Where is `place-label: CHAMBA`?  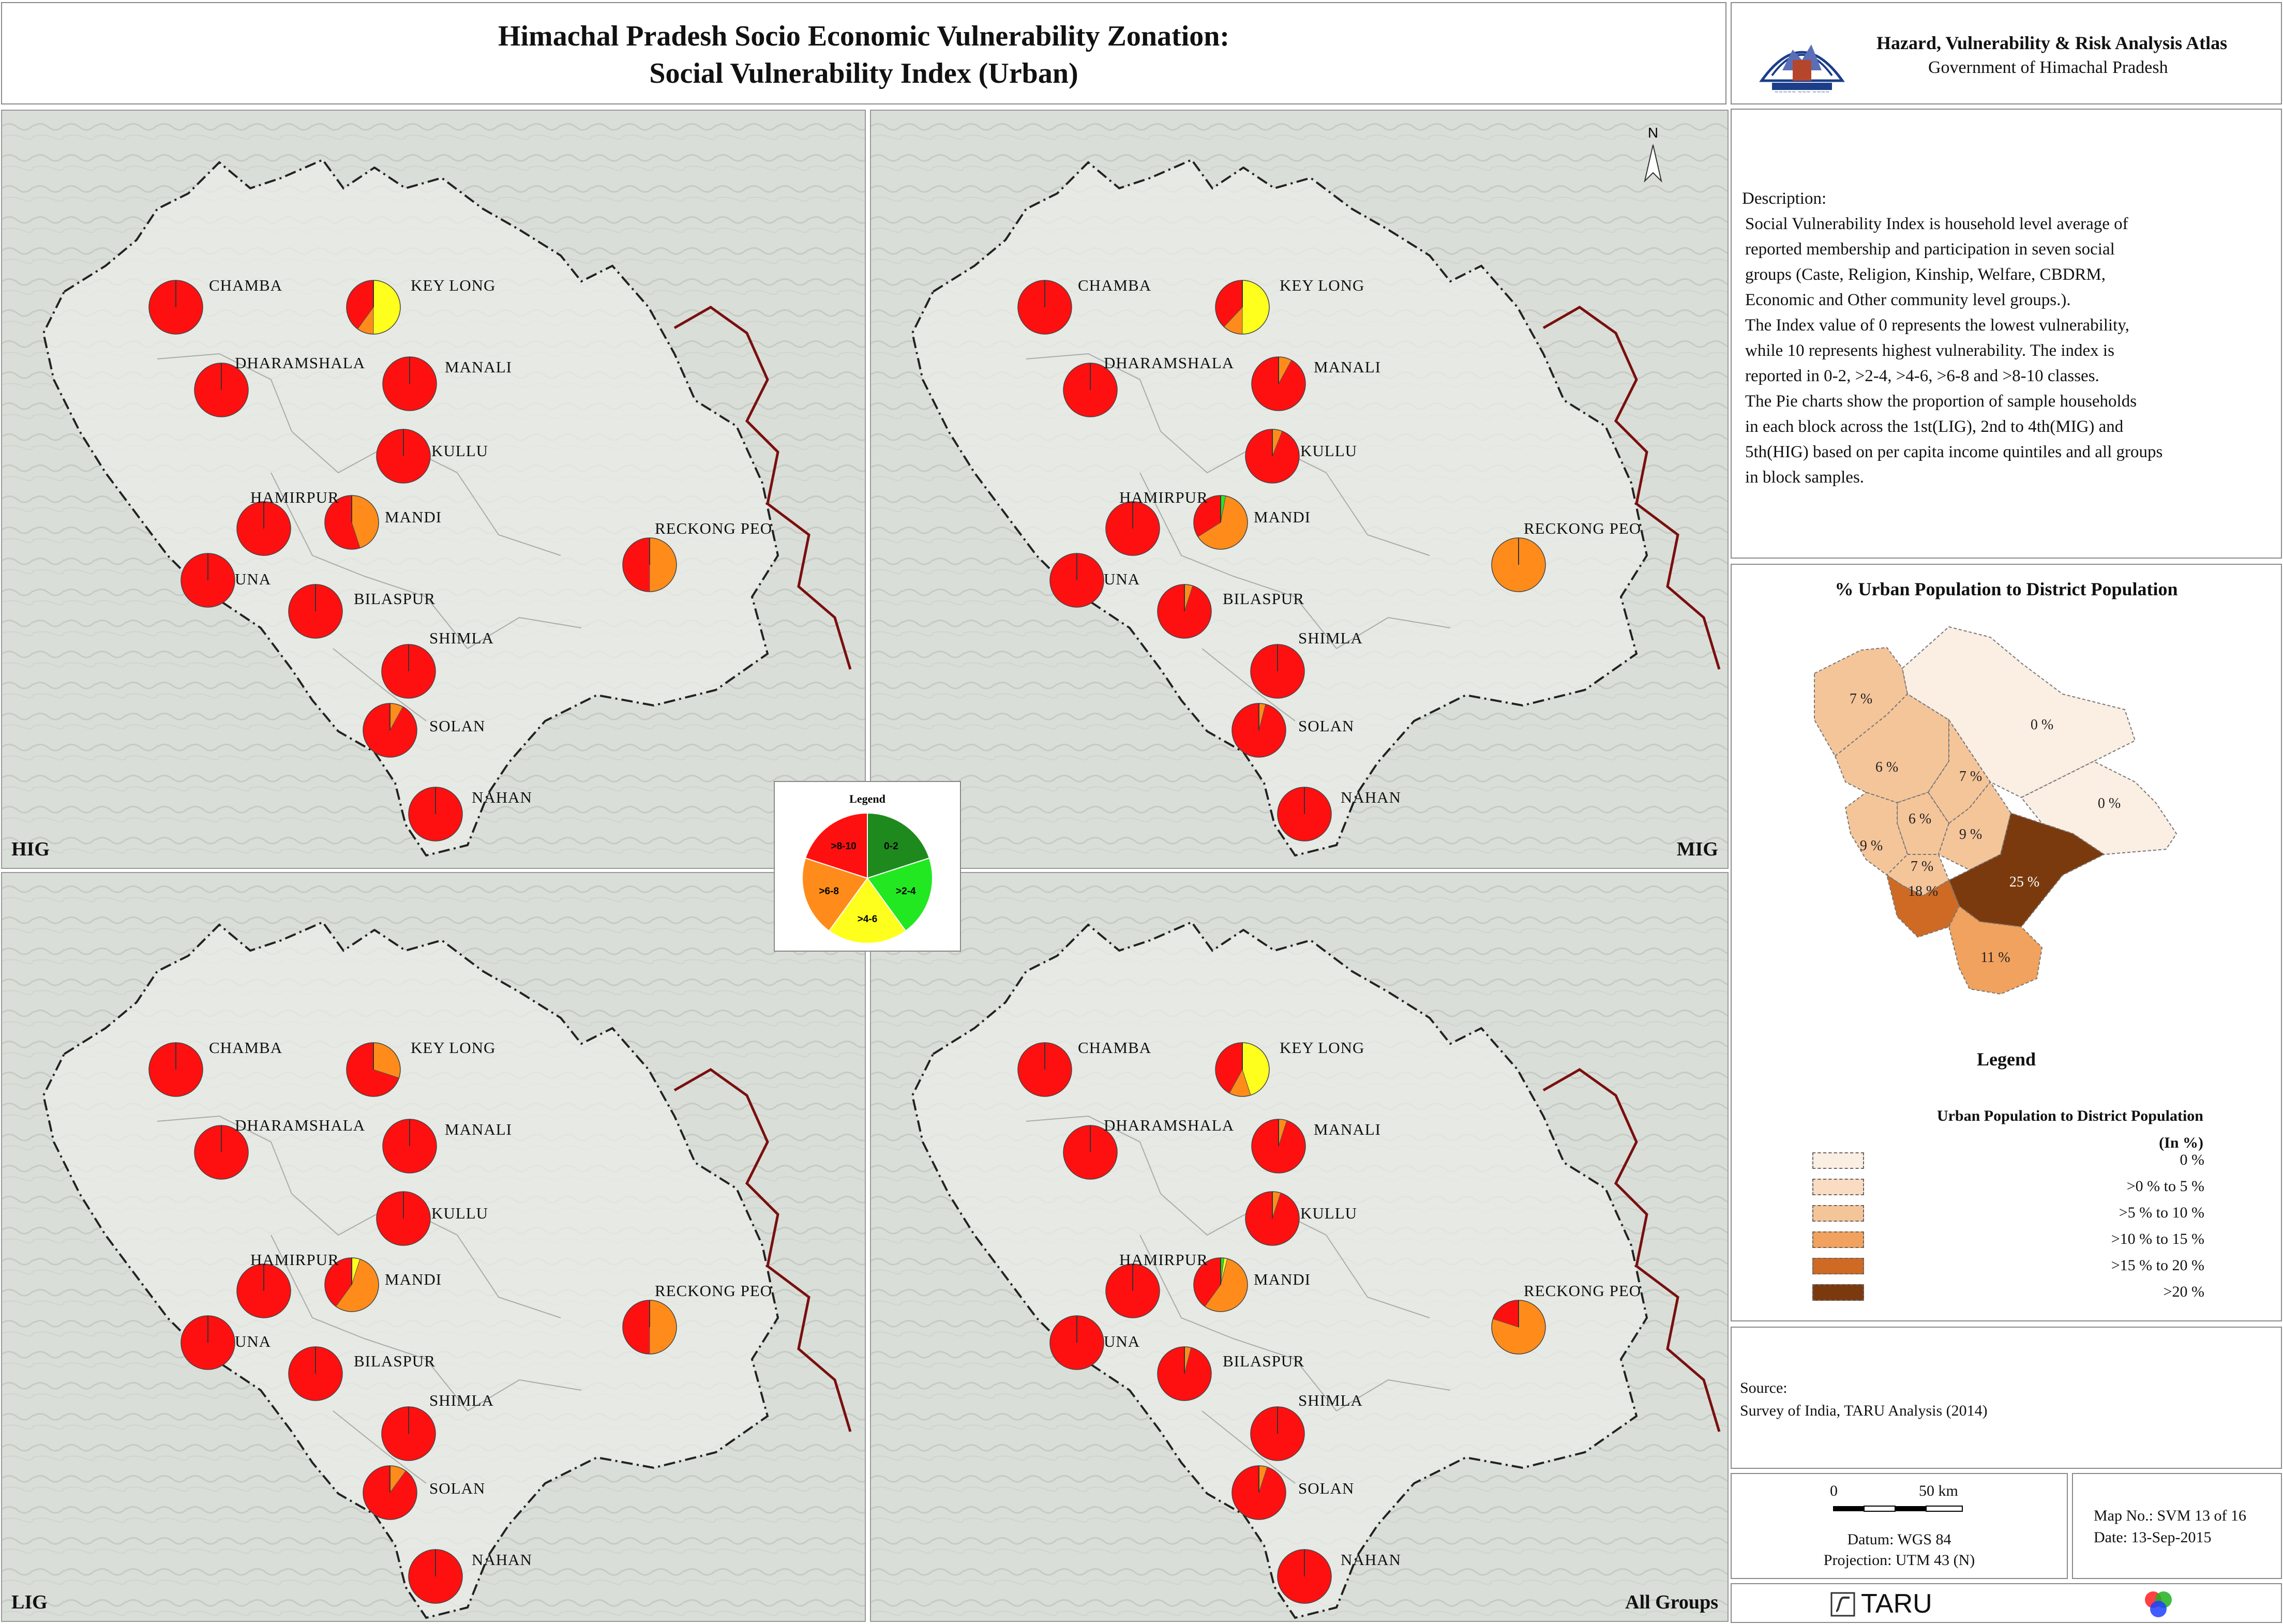 place-label: CHAMBA is located at coordinates (1115, 285).